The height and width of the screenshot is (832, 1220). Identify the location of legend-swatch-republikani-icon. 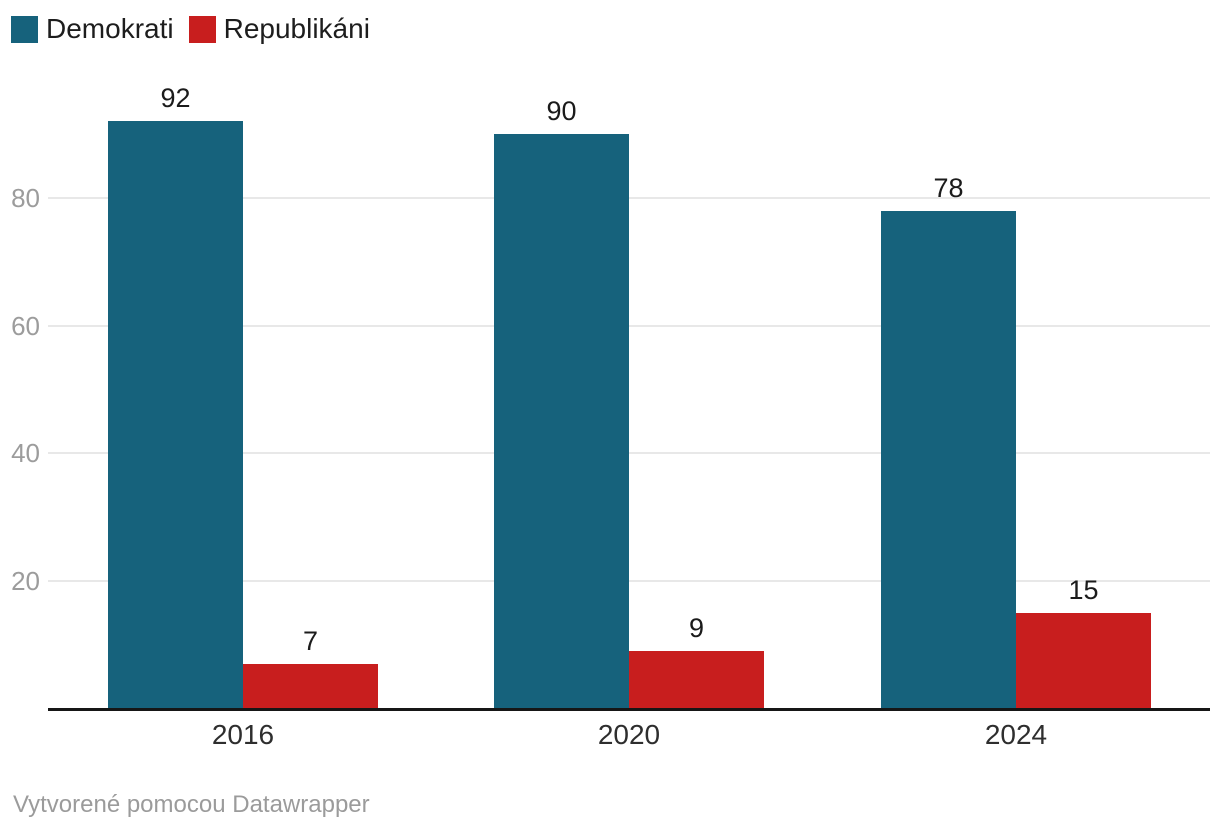
(202, 29).